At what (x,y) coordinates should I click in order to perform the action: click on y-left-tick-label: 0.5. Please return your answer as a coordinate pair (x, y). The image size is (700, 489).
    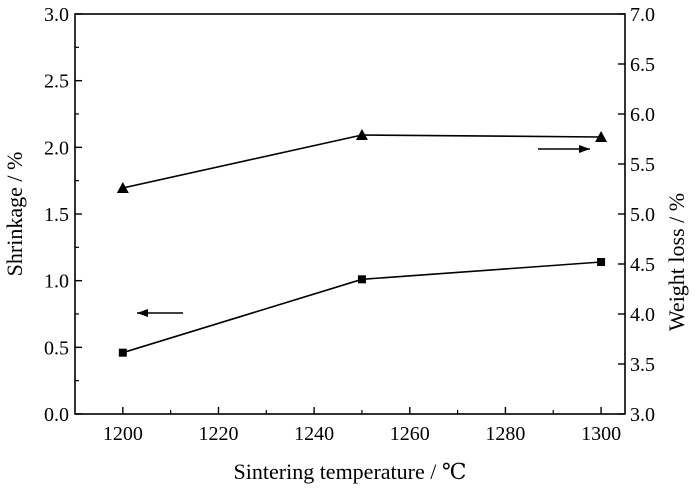
    Looking at the image, I should click on (56, 348).